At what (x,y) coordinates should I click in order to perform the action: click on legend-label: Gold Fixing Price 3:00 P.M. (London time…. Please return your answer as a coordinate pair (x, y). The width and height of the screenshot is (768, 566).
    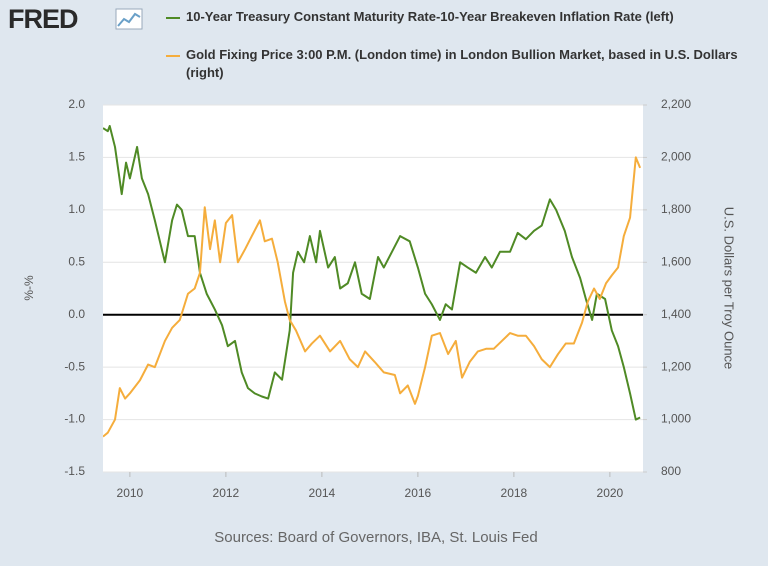
    Looking at the image, I should click on (462, 63).